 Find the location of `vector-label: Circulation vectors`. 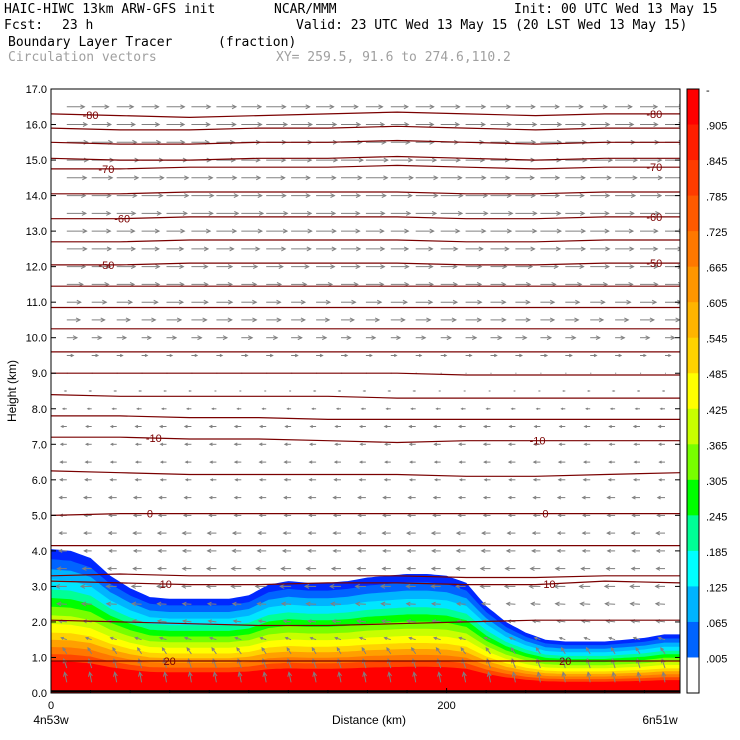

vector-label: Circulation vectors is located at coordinates (82, 57).